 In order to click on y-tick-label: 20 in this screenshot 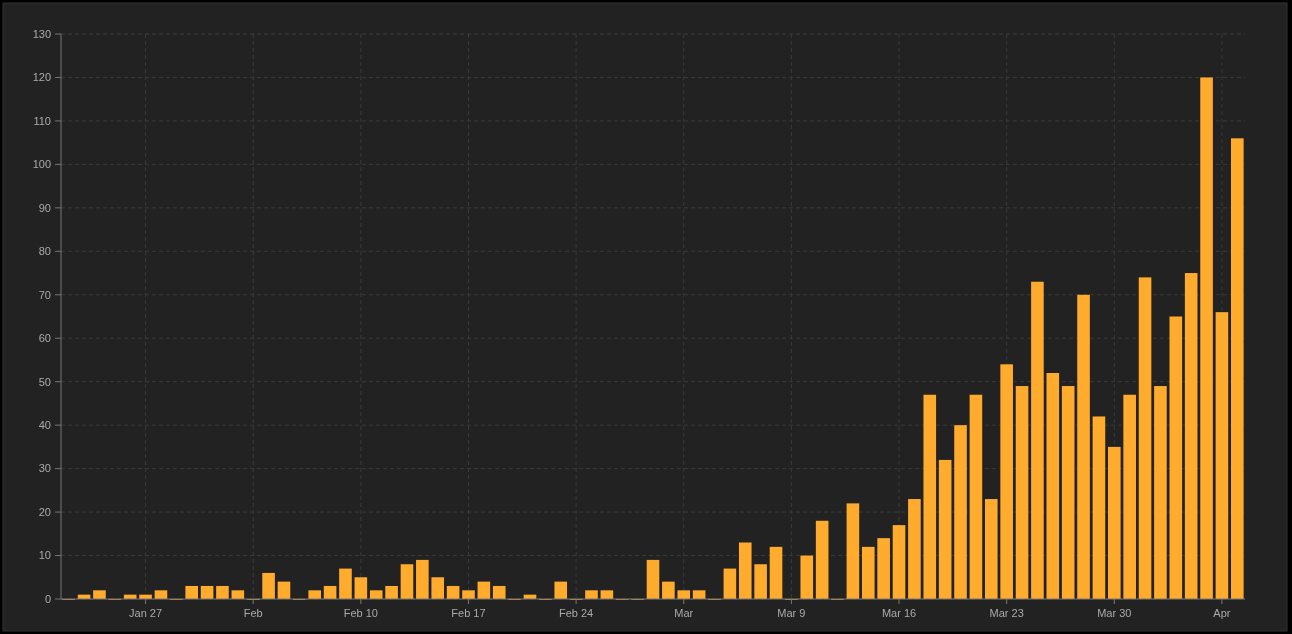, I will do `click(44, 511)`.